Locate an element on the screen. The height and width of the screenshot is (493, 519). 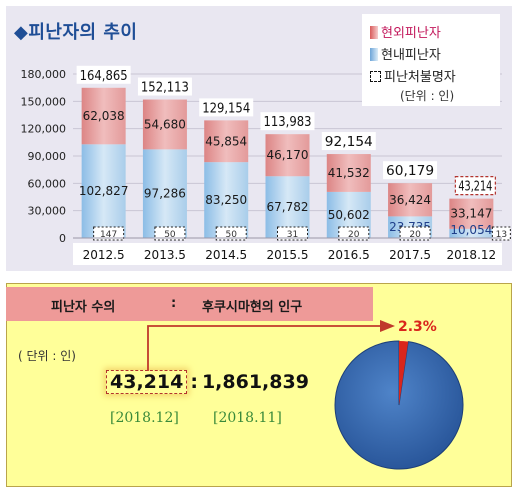
pie-slice-label: 2.3% is located at coordinates (417, 327).